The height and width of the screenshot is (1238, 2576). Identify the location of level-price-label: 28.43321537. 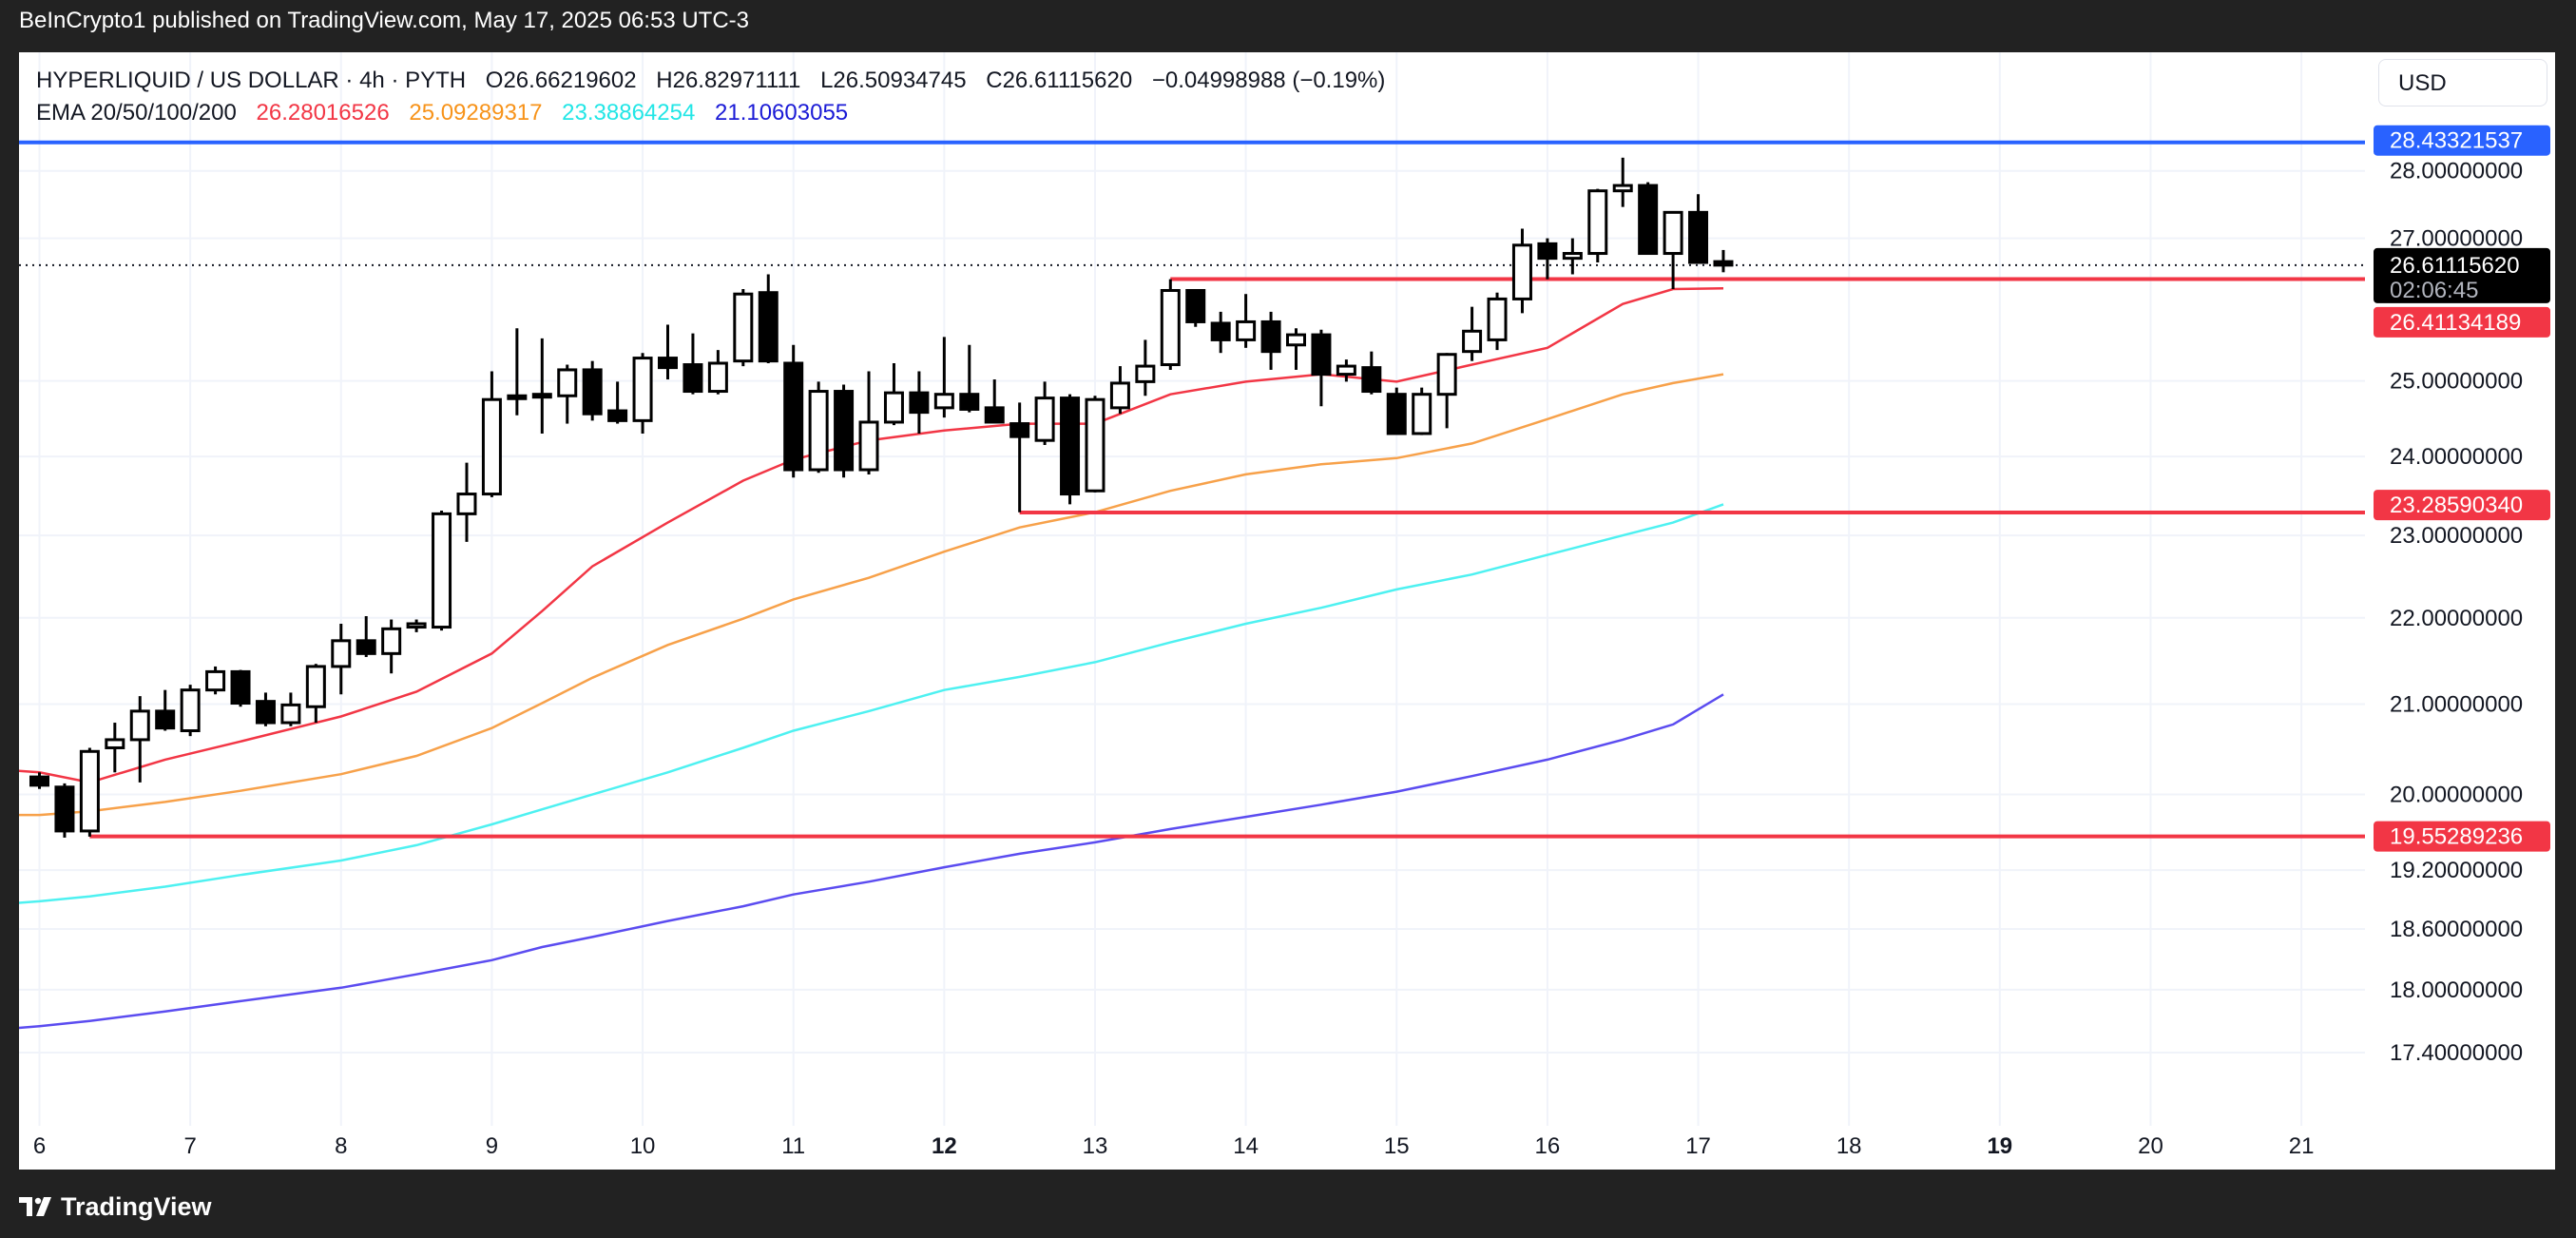
(2456, 141).